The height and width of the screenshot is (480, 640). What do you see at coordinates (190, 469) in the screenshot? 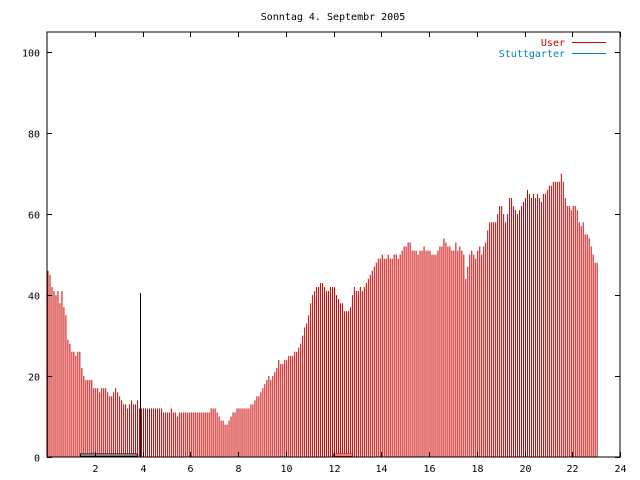
I see `x-tick-label-6: 6` at bounding box center [190, 469].